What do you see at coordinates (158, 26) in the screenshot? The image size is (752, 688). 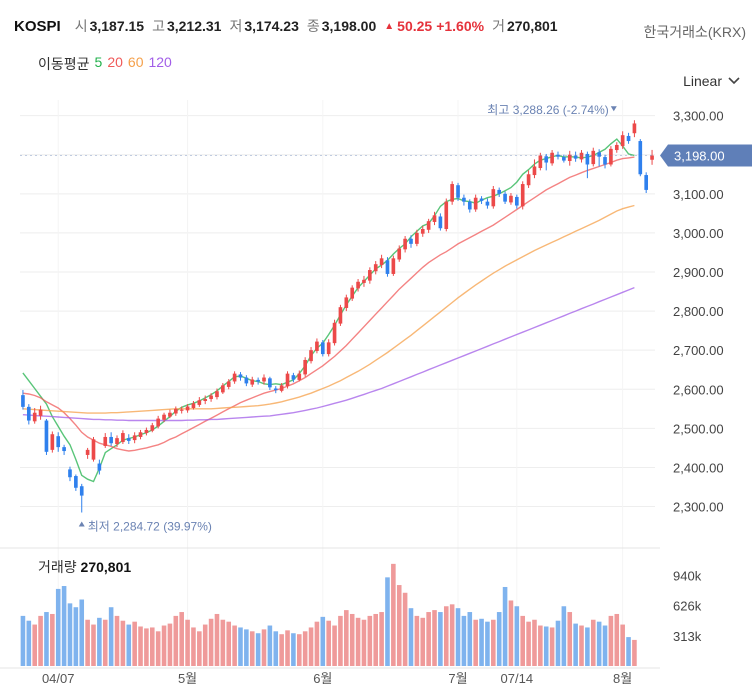 I see `high-label: 고` at bounding box center [158, 26].